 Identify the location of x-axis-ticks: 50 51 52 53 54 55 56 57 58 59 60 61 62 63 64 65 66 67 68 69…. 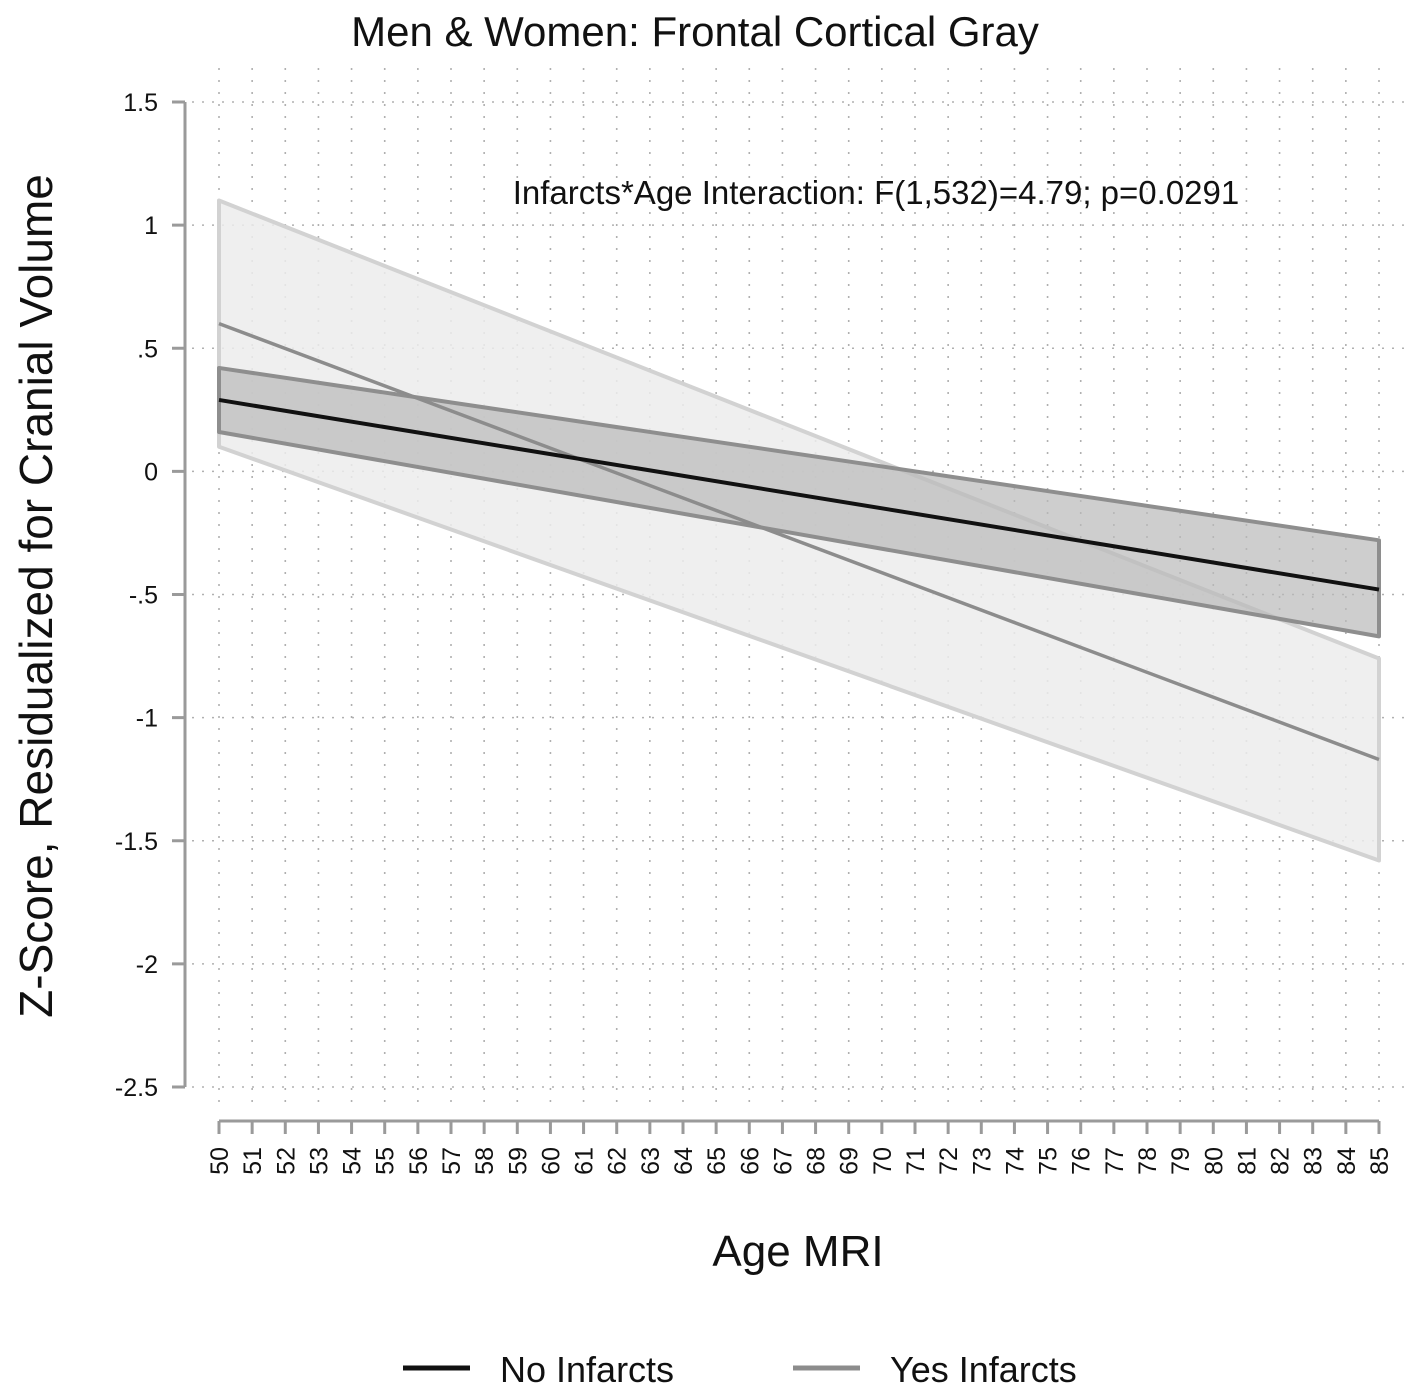
(800, 1148).